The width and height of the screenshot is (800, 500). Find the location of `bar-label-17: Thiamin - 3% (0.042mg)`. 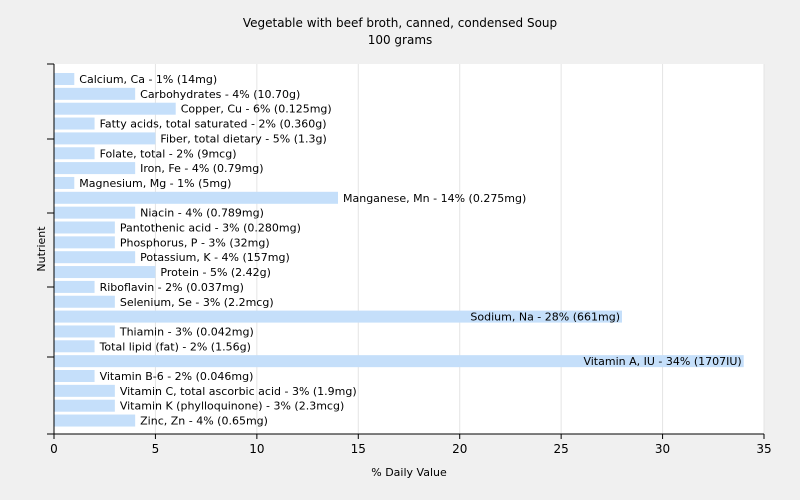

bar-label-17: Thiamin - 3% (0.042mg) is located at coordinates (186, 331).